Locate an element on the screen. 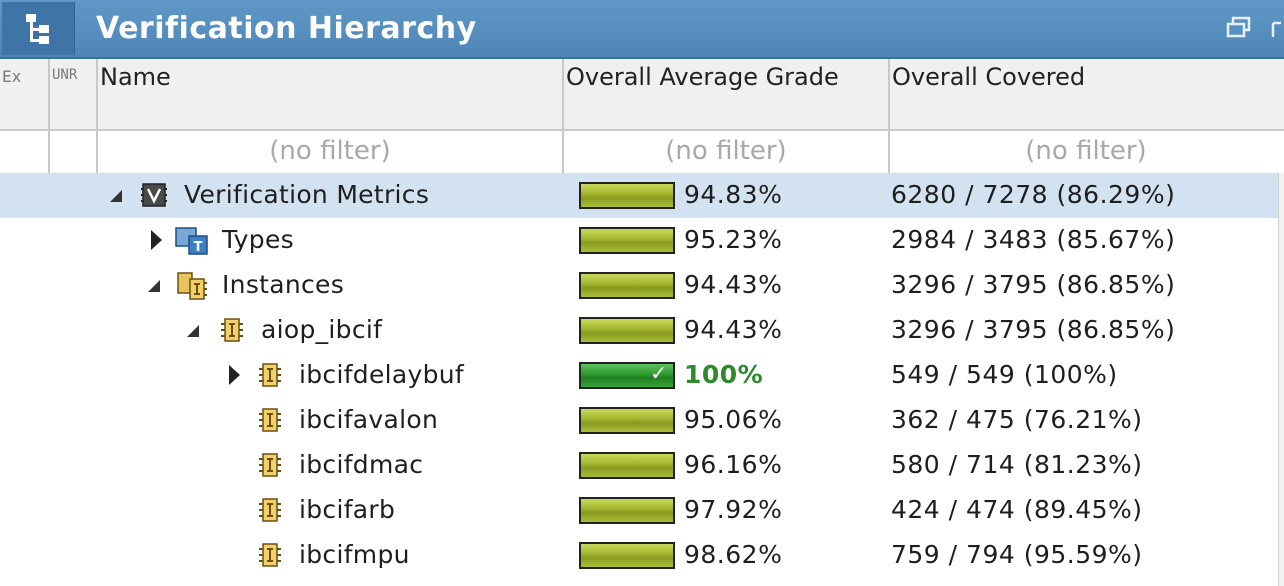 The width and height of the screenshot is (1284, 586). ex-column-header: Ex is located at coordinates (25, 94).